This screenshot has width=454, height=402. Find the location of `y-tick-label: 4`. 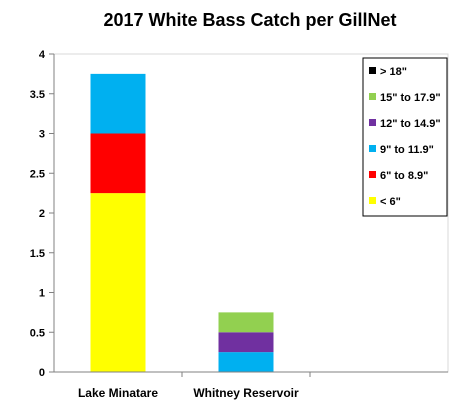

y-tick-label: 4 is located at coordinates (42, 55).